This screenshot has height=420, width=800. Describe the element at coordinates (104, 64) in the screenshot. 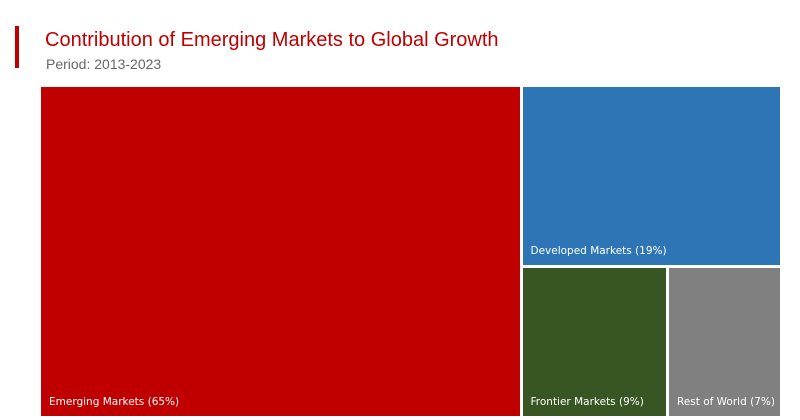

I see `chart-subtitle: Period: 2013-2023` at that location.